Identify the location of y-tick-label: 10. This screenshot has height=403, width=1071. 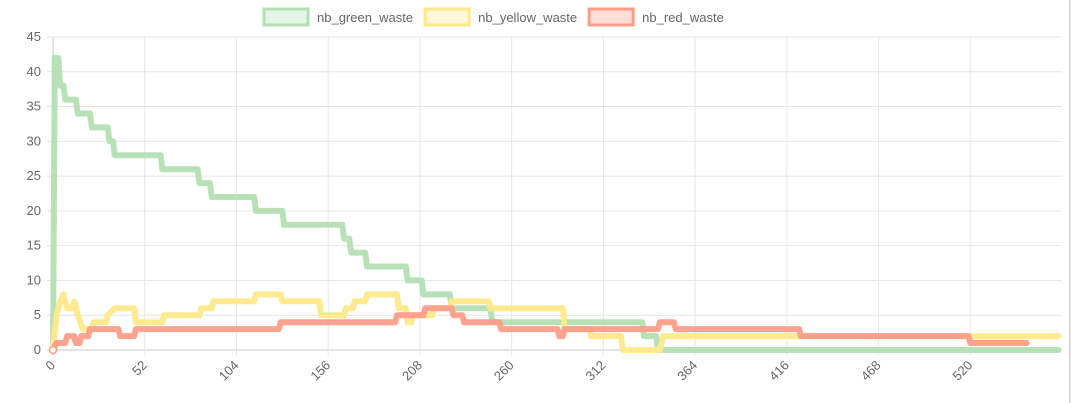
(34, 279).